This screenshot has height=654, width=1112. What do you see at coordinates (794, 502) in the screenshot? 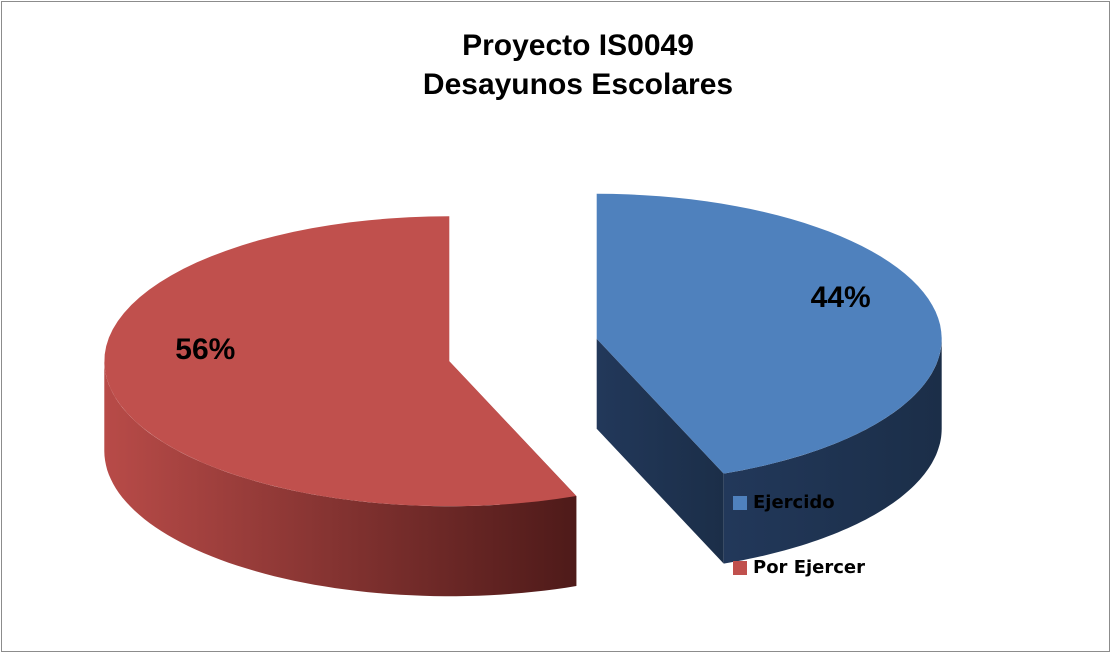
I see `legend-label: Ejercido` at bounding box center [794, 502].